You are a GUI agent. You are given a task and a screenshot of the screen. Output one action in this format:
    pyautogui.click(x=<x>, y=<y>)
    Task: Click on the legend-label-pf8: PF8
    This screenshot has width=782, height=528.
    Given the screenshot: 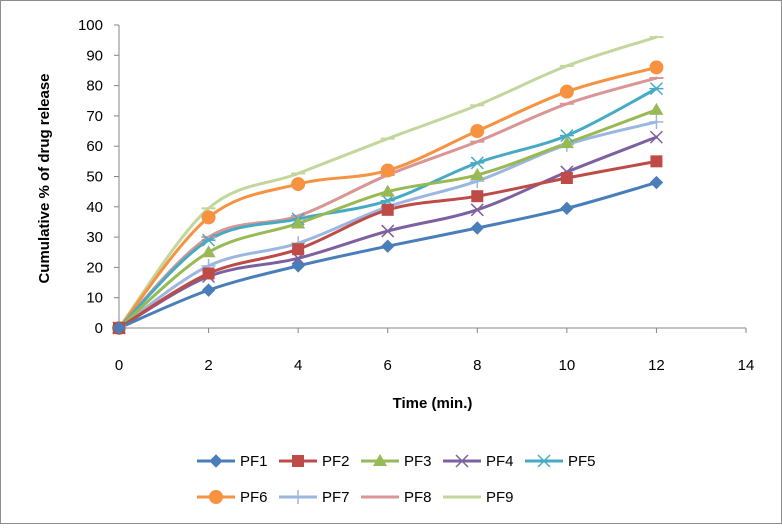 What is the action you would take?
    pyautogui.click(x=418, y=497)
    